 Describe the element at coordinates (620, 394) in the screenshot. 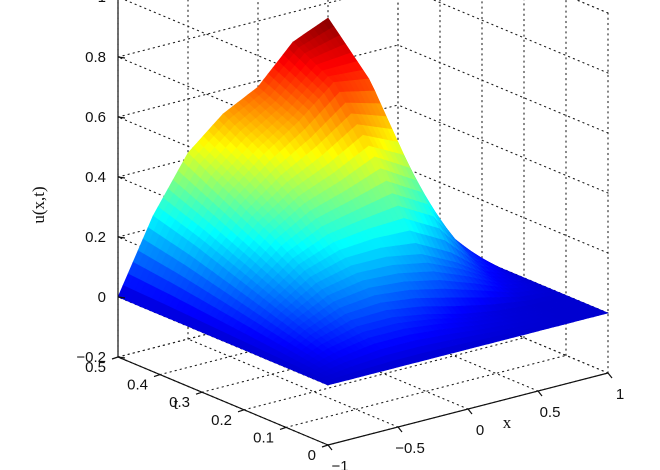

I see `x-tick-label: 1` at that location.